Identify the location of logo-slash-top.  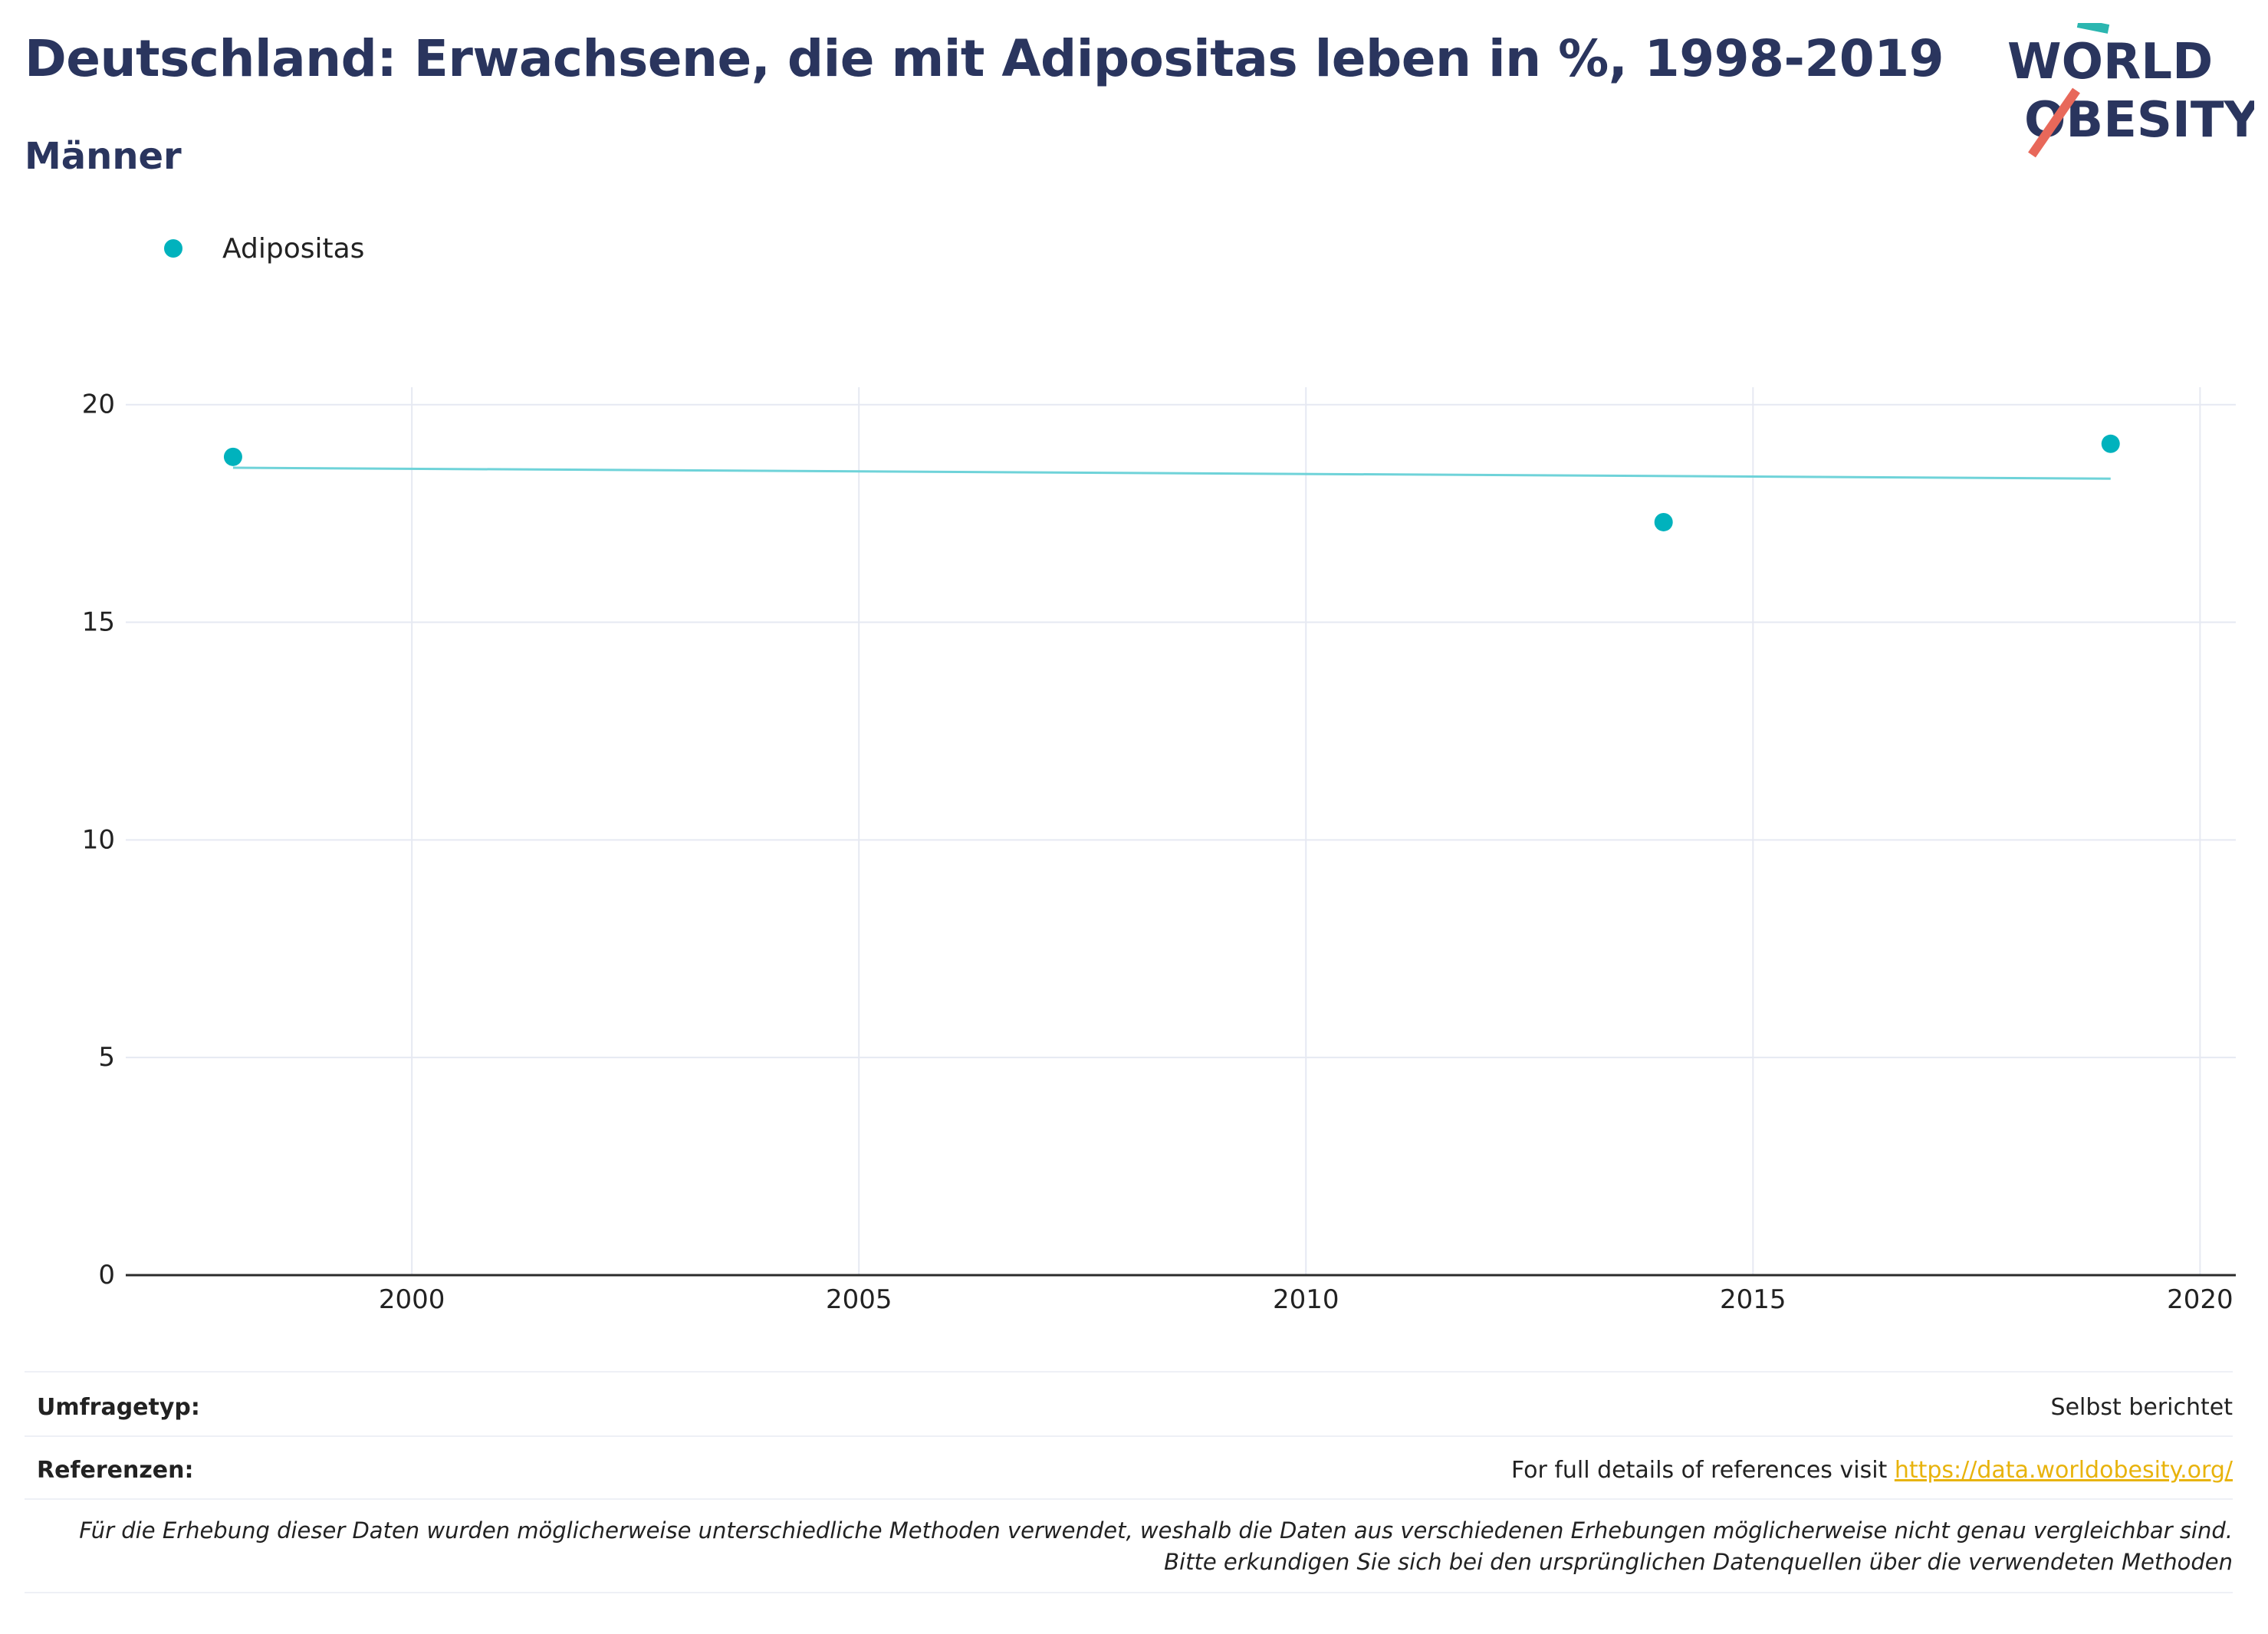
(2093, 29).